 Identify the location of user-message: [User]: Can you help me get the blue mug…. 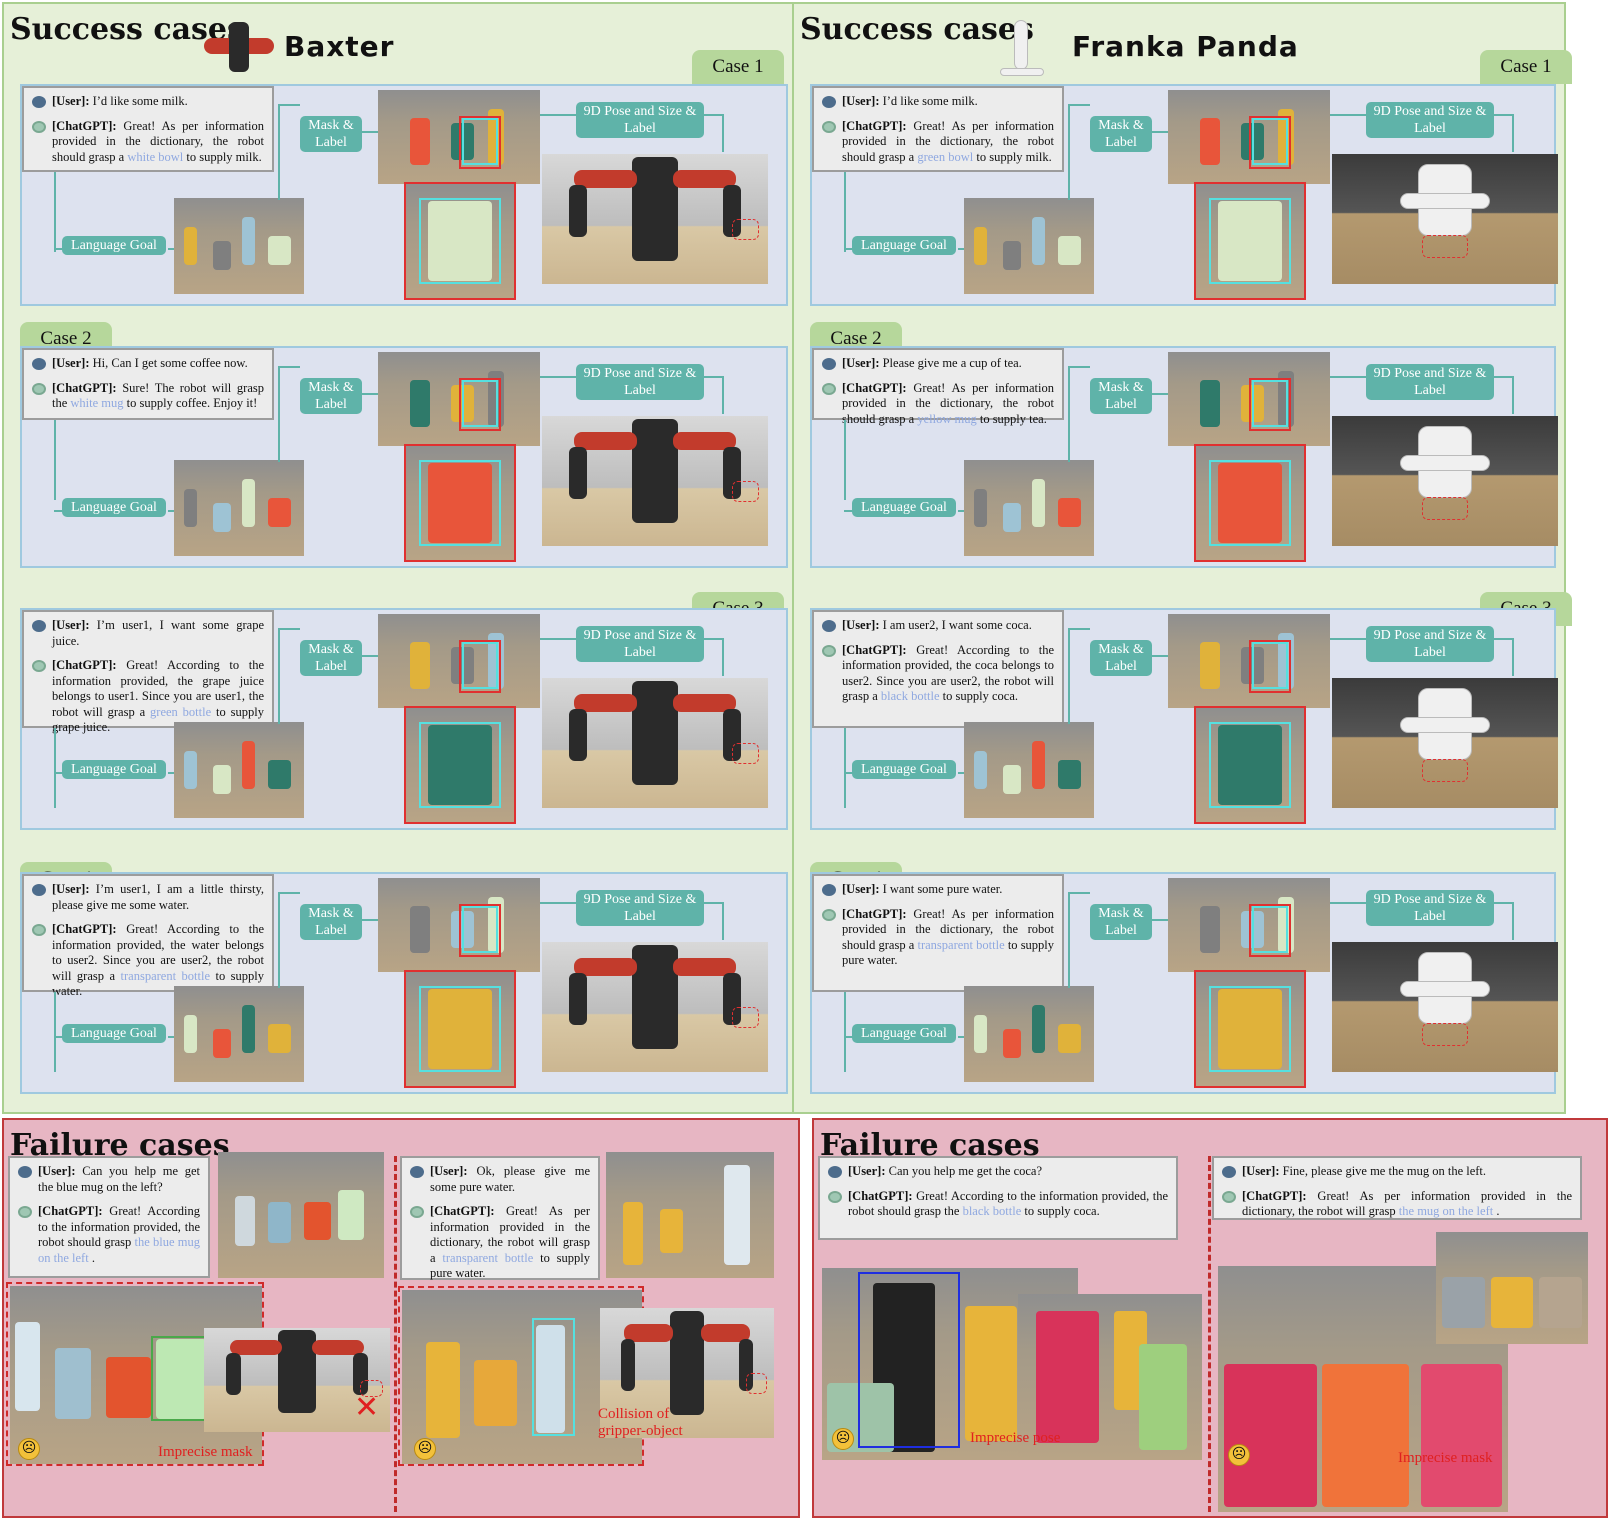
(109, 1179).